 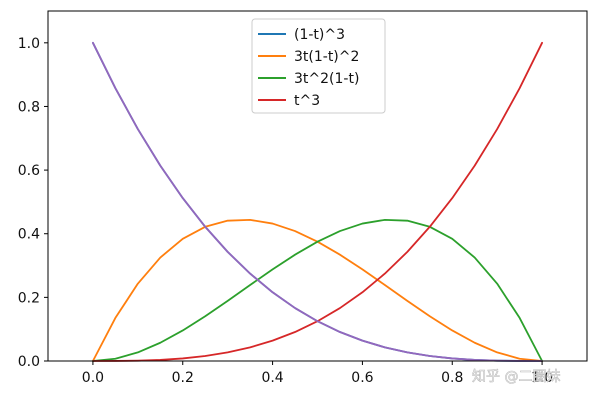 I want to click on x-tick-label-4: 0.8, so click(x=452, y=378).